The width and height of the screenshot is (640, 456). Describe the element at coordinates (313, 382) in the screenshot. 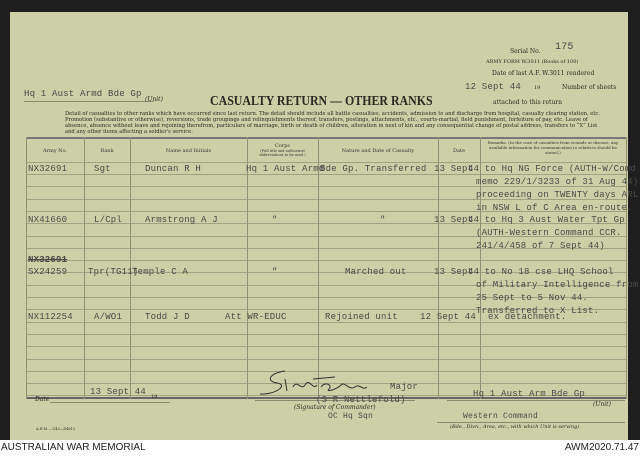

I see `commander-signature` at that location.